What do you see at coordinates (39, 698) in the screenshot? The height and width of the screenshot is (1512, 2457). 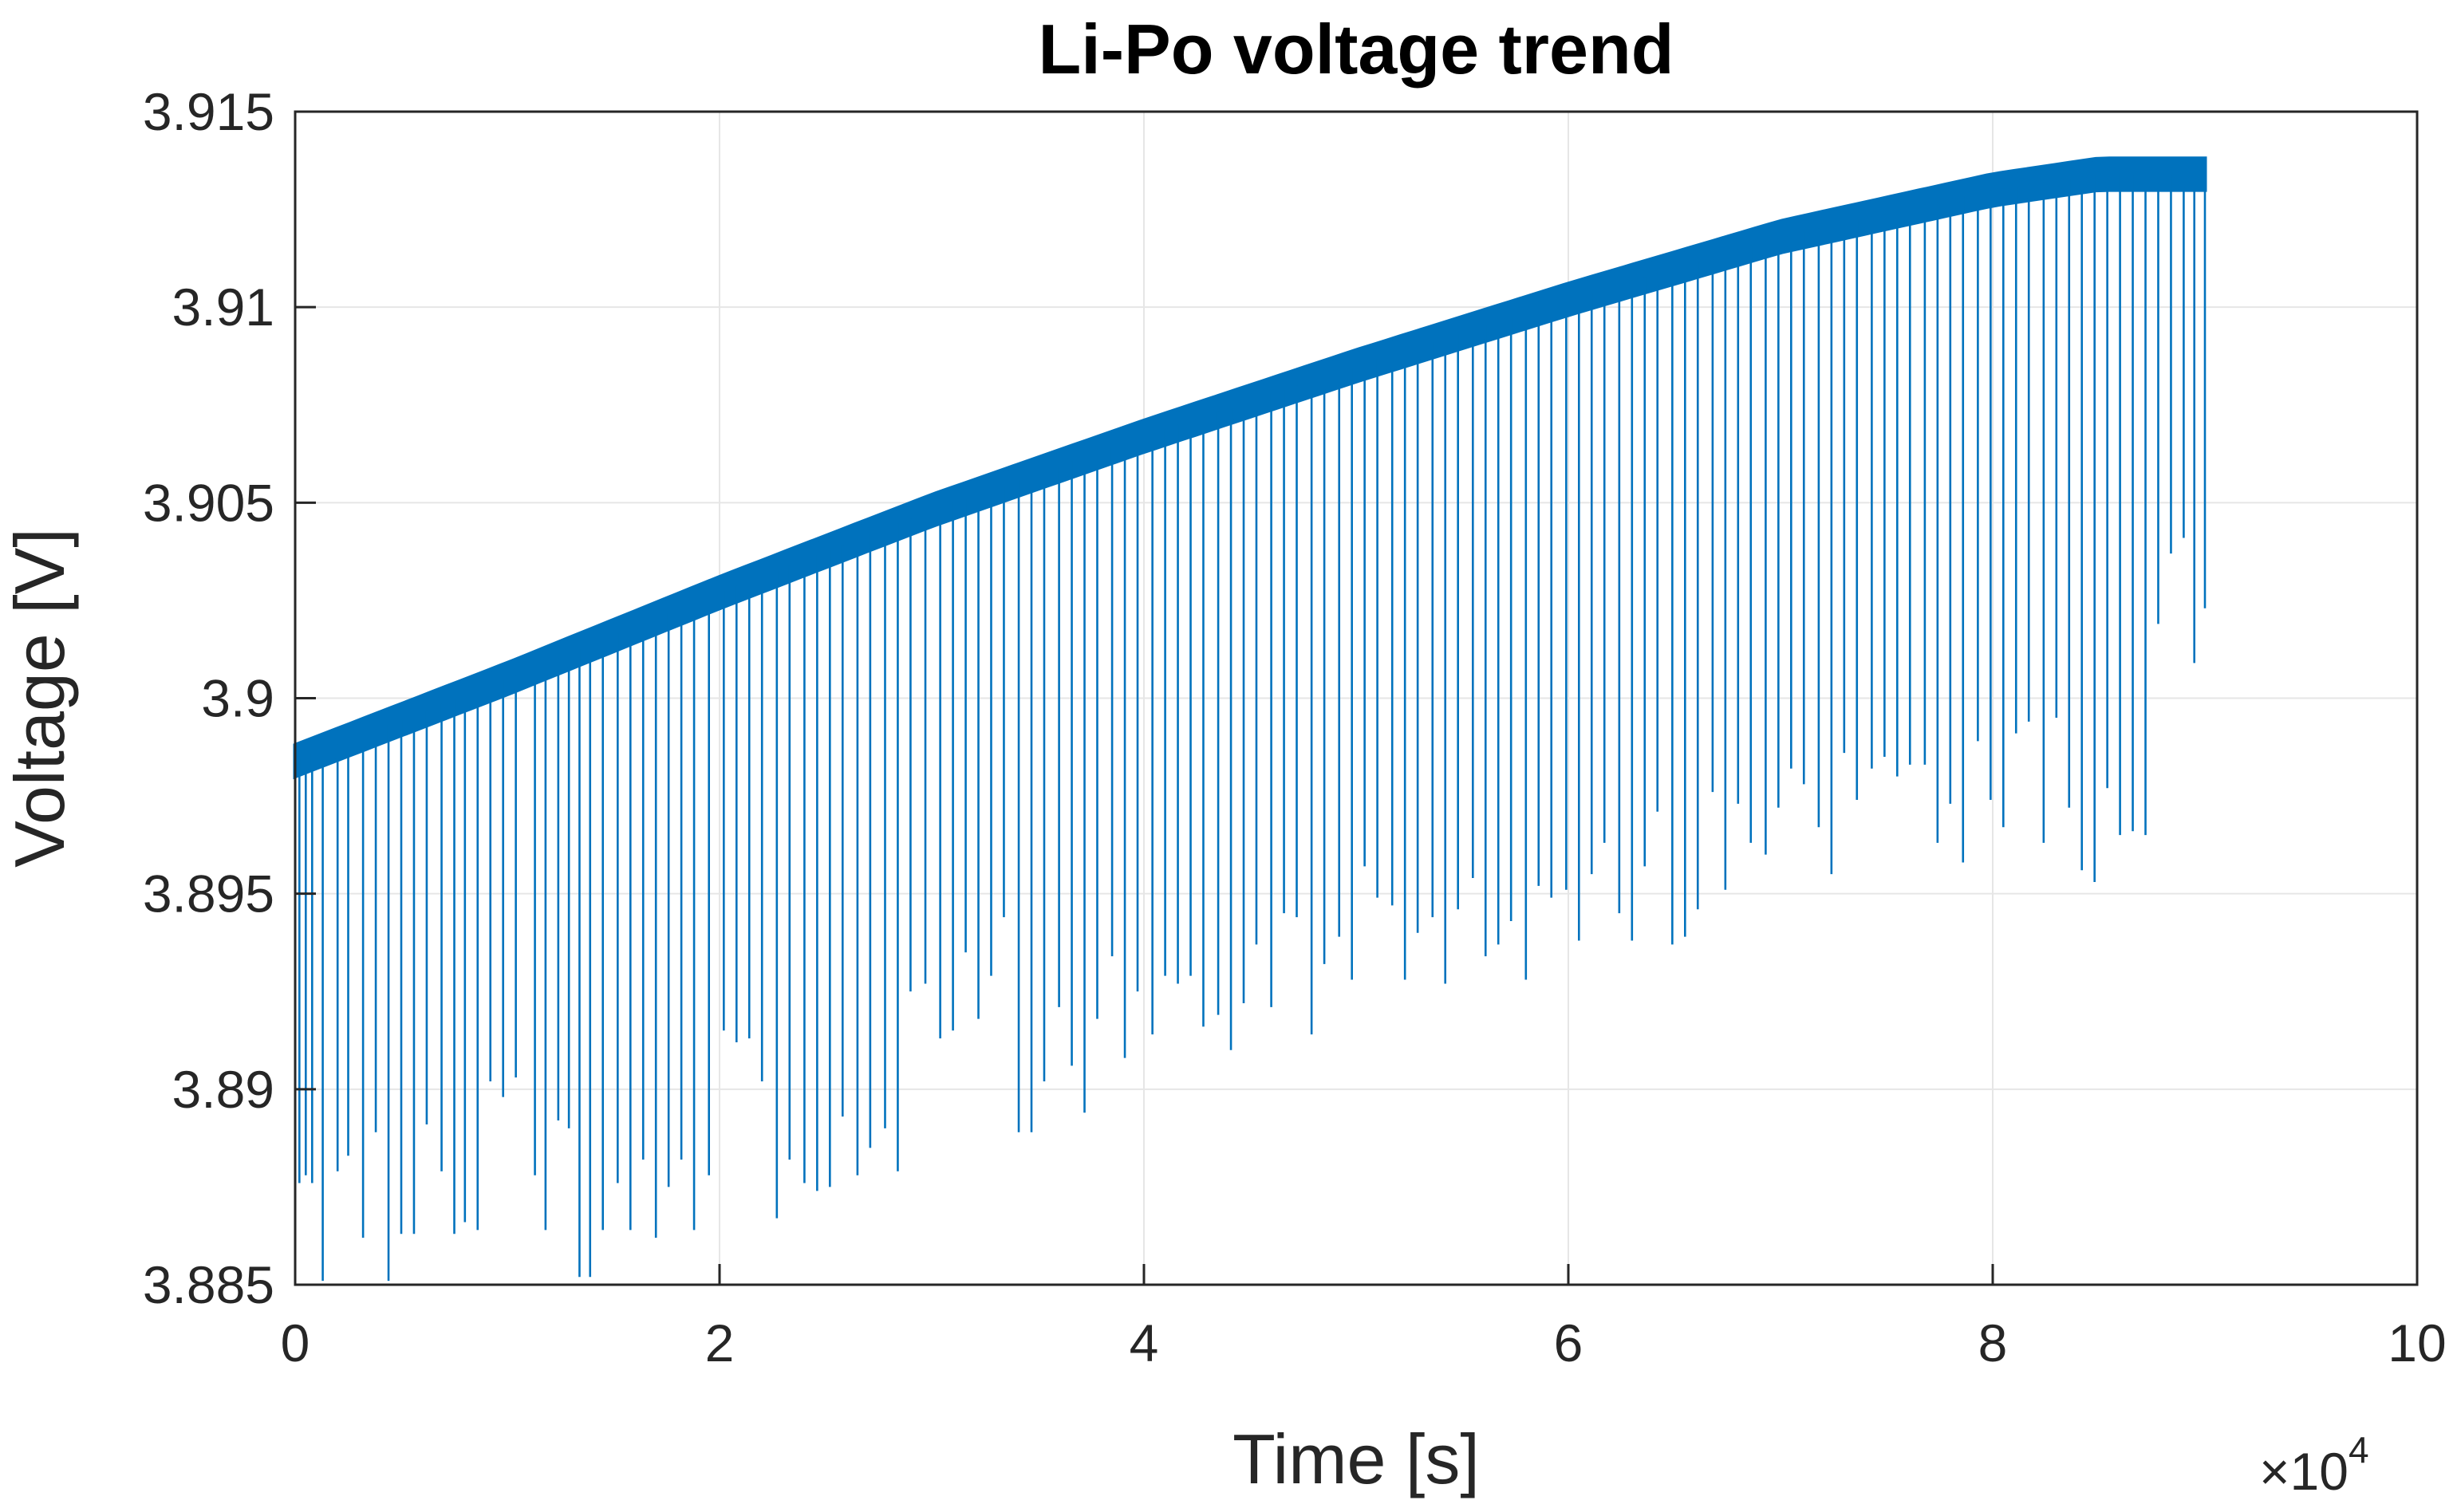 I see `y-axis-label: Voltage [V]` at bounding box center [39, 698].